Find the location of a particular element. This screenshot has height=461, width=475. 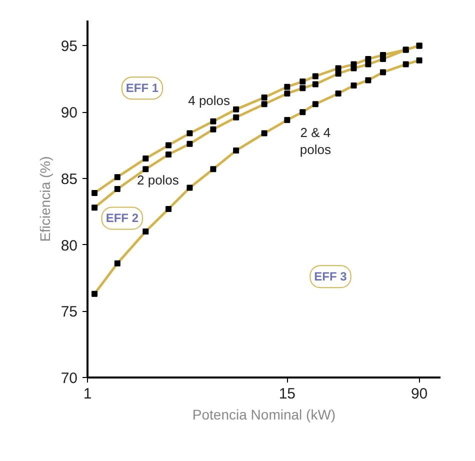

y-tick-label: 90 is located at coordinates (69, 113).